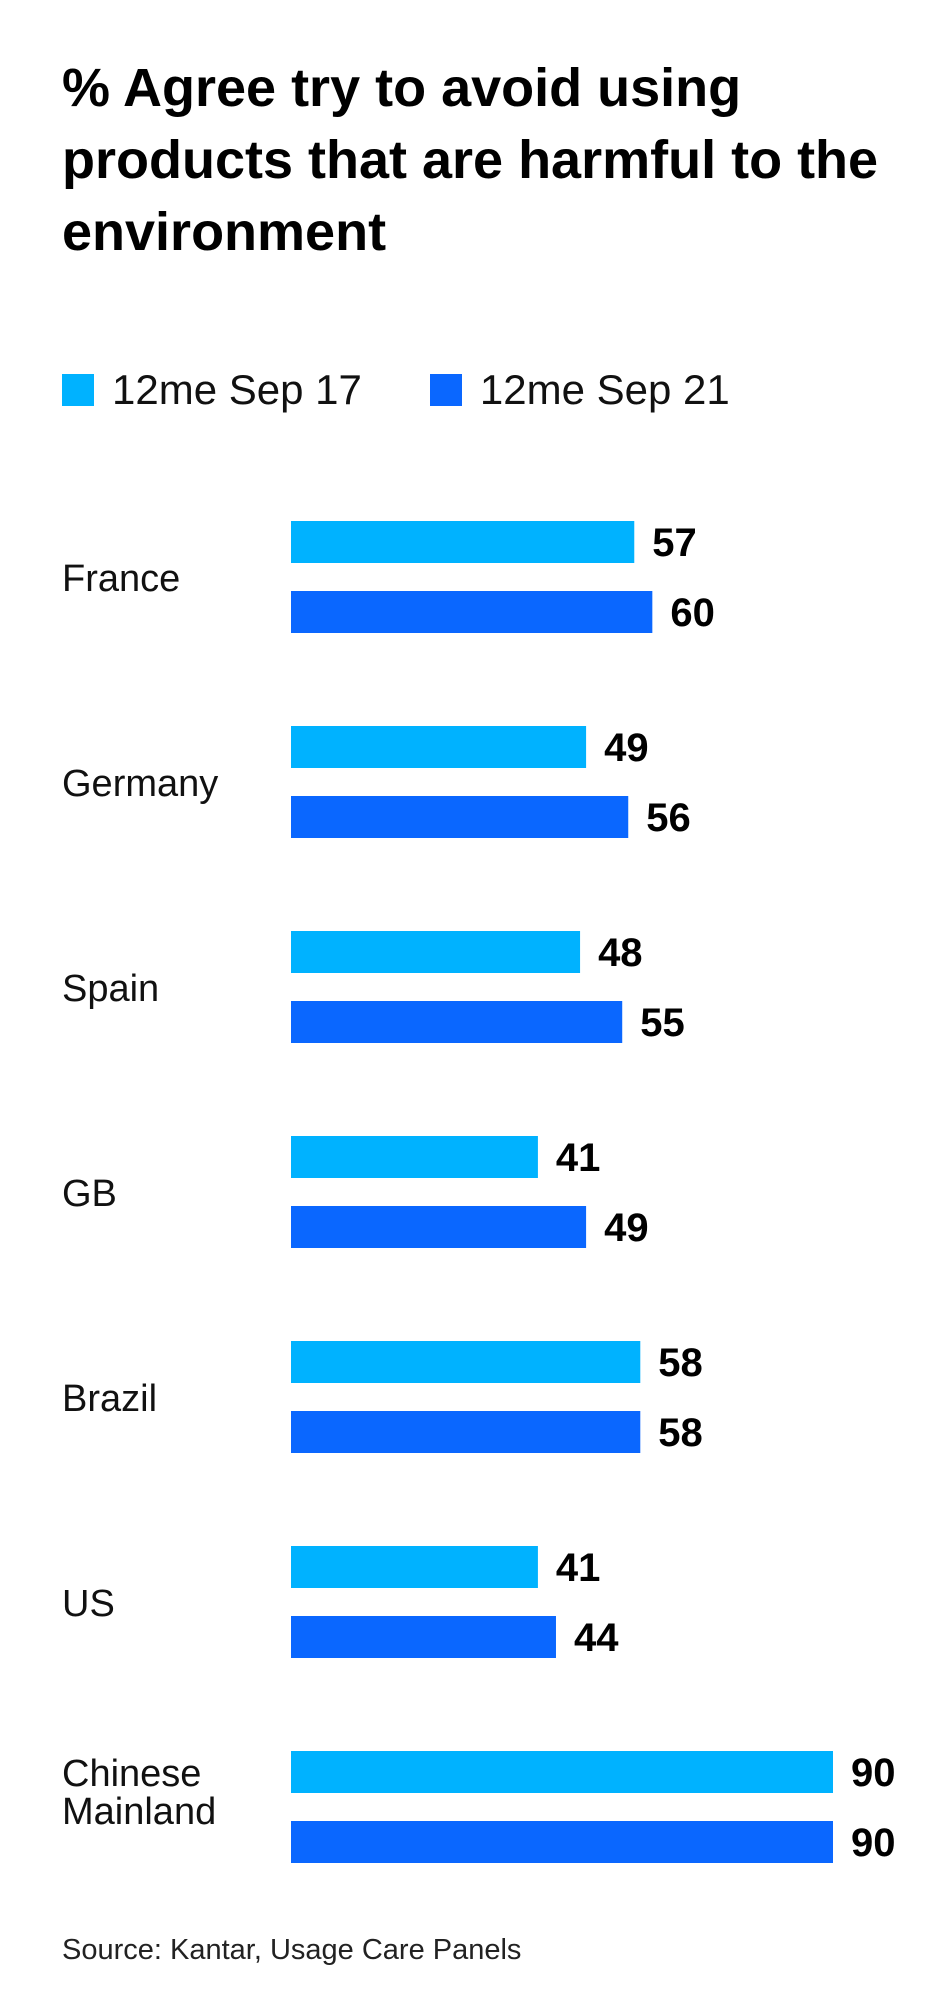 The image size is (949, 2000). I want to click on legend-swatch-sep21, so click(445, 390).